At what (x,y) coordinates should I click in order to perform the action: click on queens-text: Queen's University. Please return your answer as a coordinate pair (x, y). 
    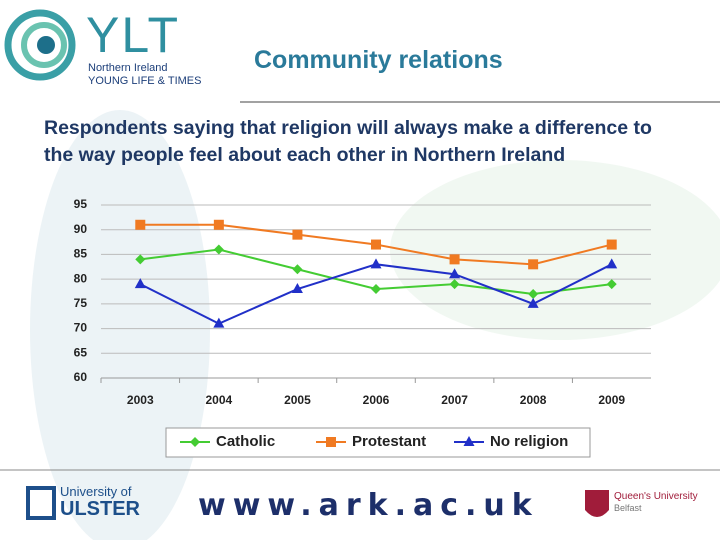
    Looking at the image, I should click on (656, 496).